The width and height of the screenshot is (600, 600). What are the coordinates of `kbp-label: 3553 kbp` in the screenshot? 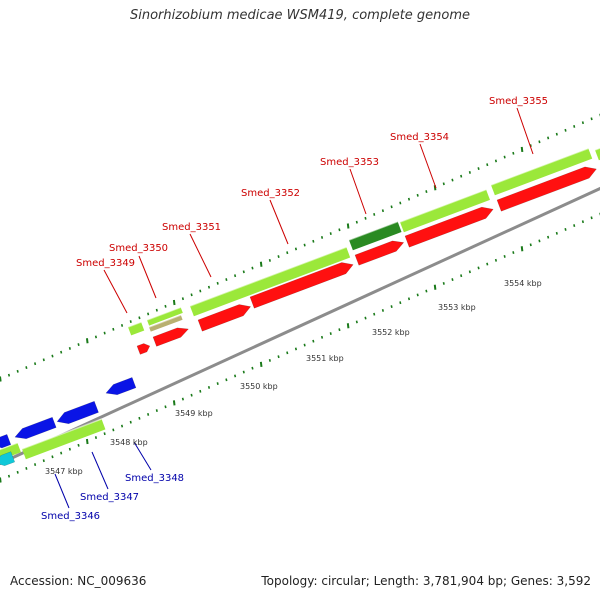 It's located at (457, 307).